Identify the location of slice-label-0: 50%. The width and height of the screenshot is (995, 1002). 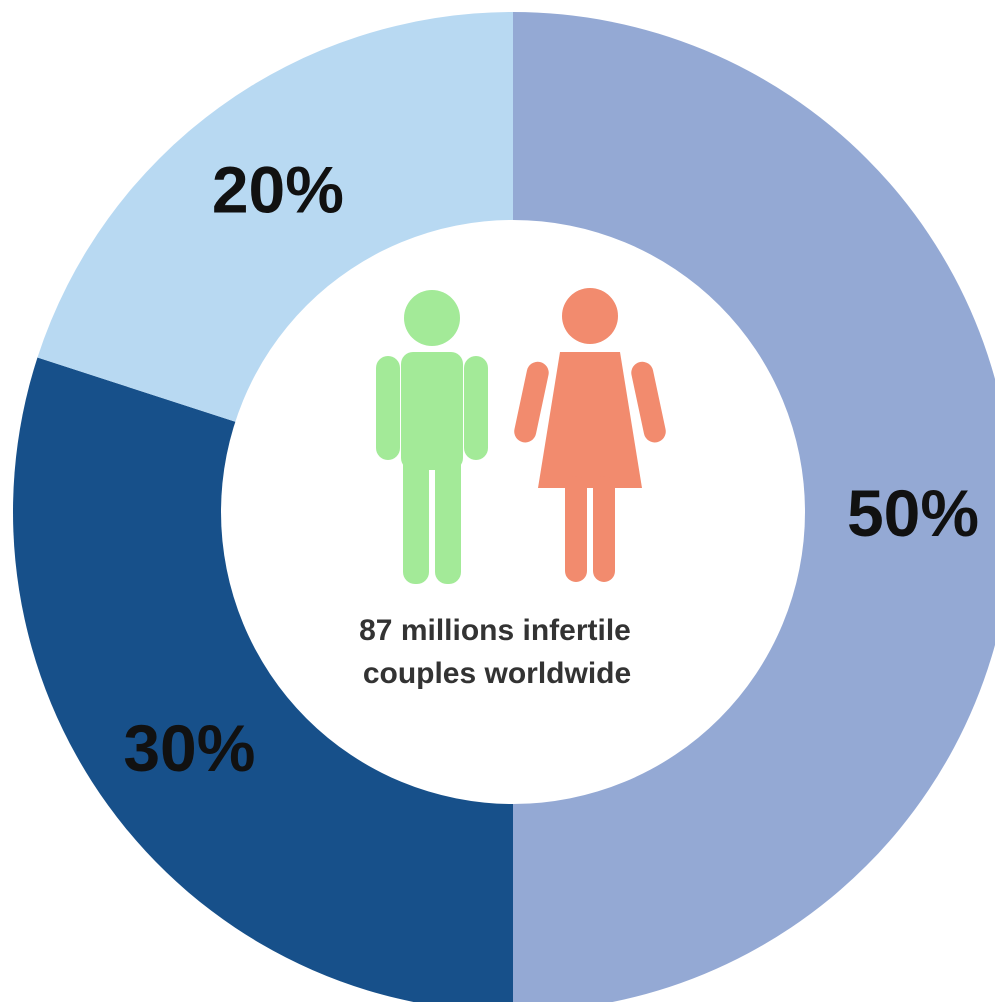
(913, 513).